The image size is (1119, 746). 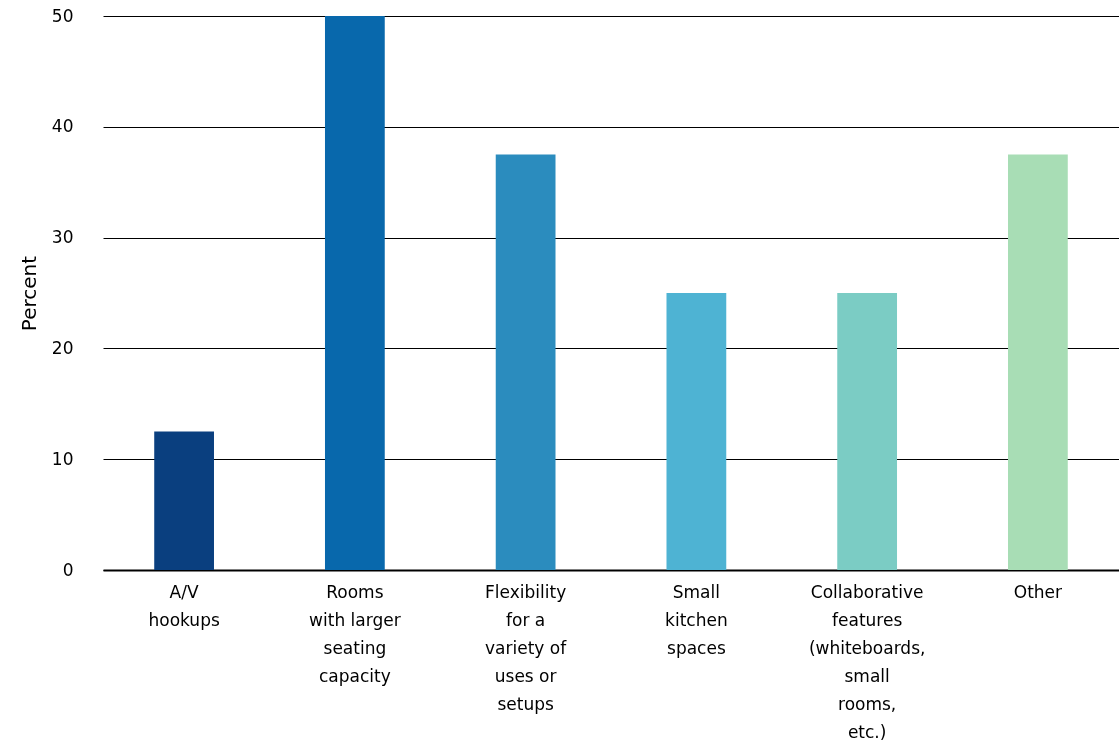 What do you see at coordinates (184, 605) in the screenshot?
I see `x-tick-label: A/V hookups` at bounding box center [184, 605].